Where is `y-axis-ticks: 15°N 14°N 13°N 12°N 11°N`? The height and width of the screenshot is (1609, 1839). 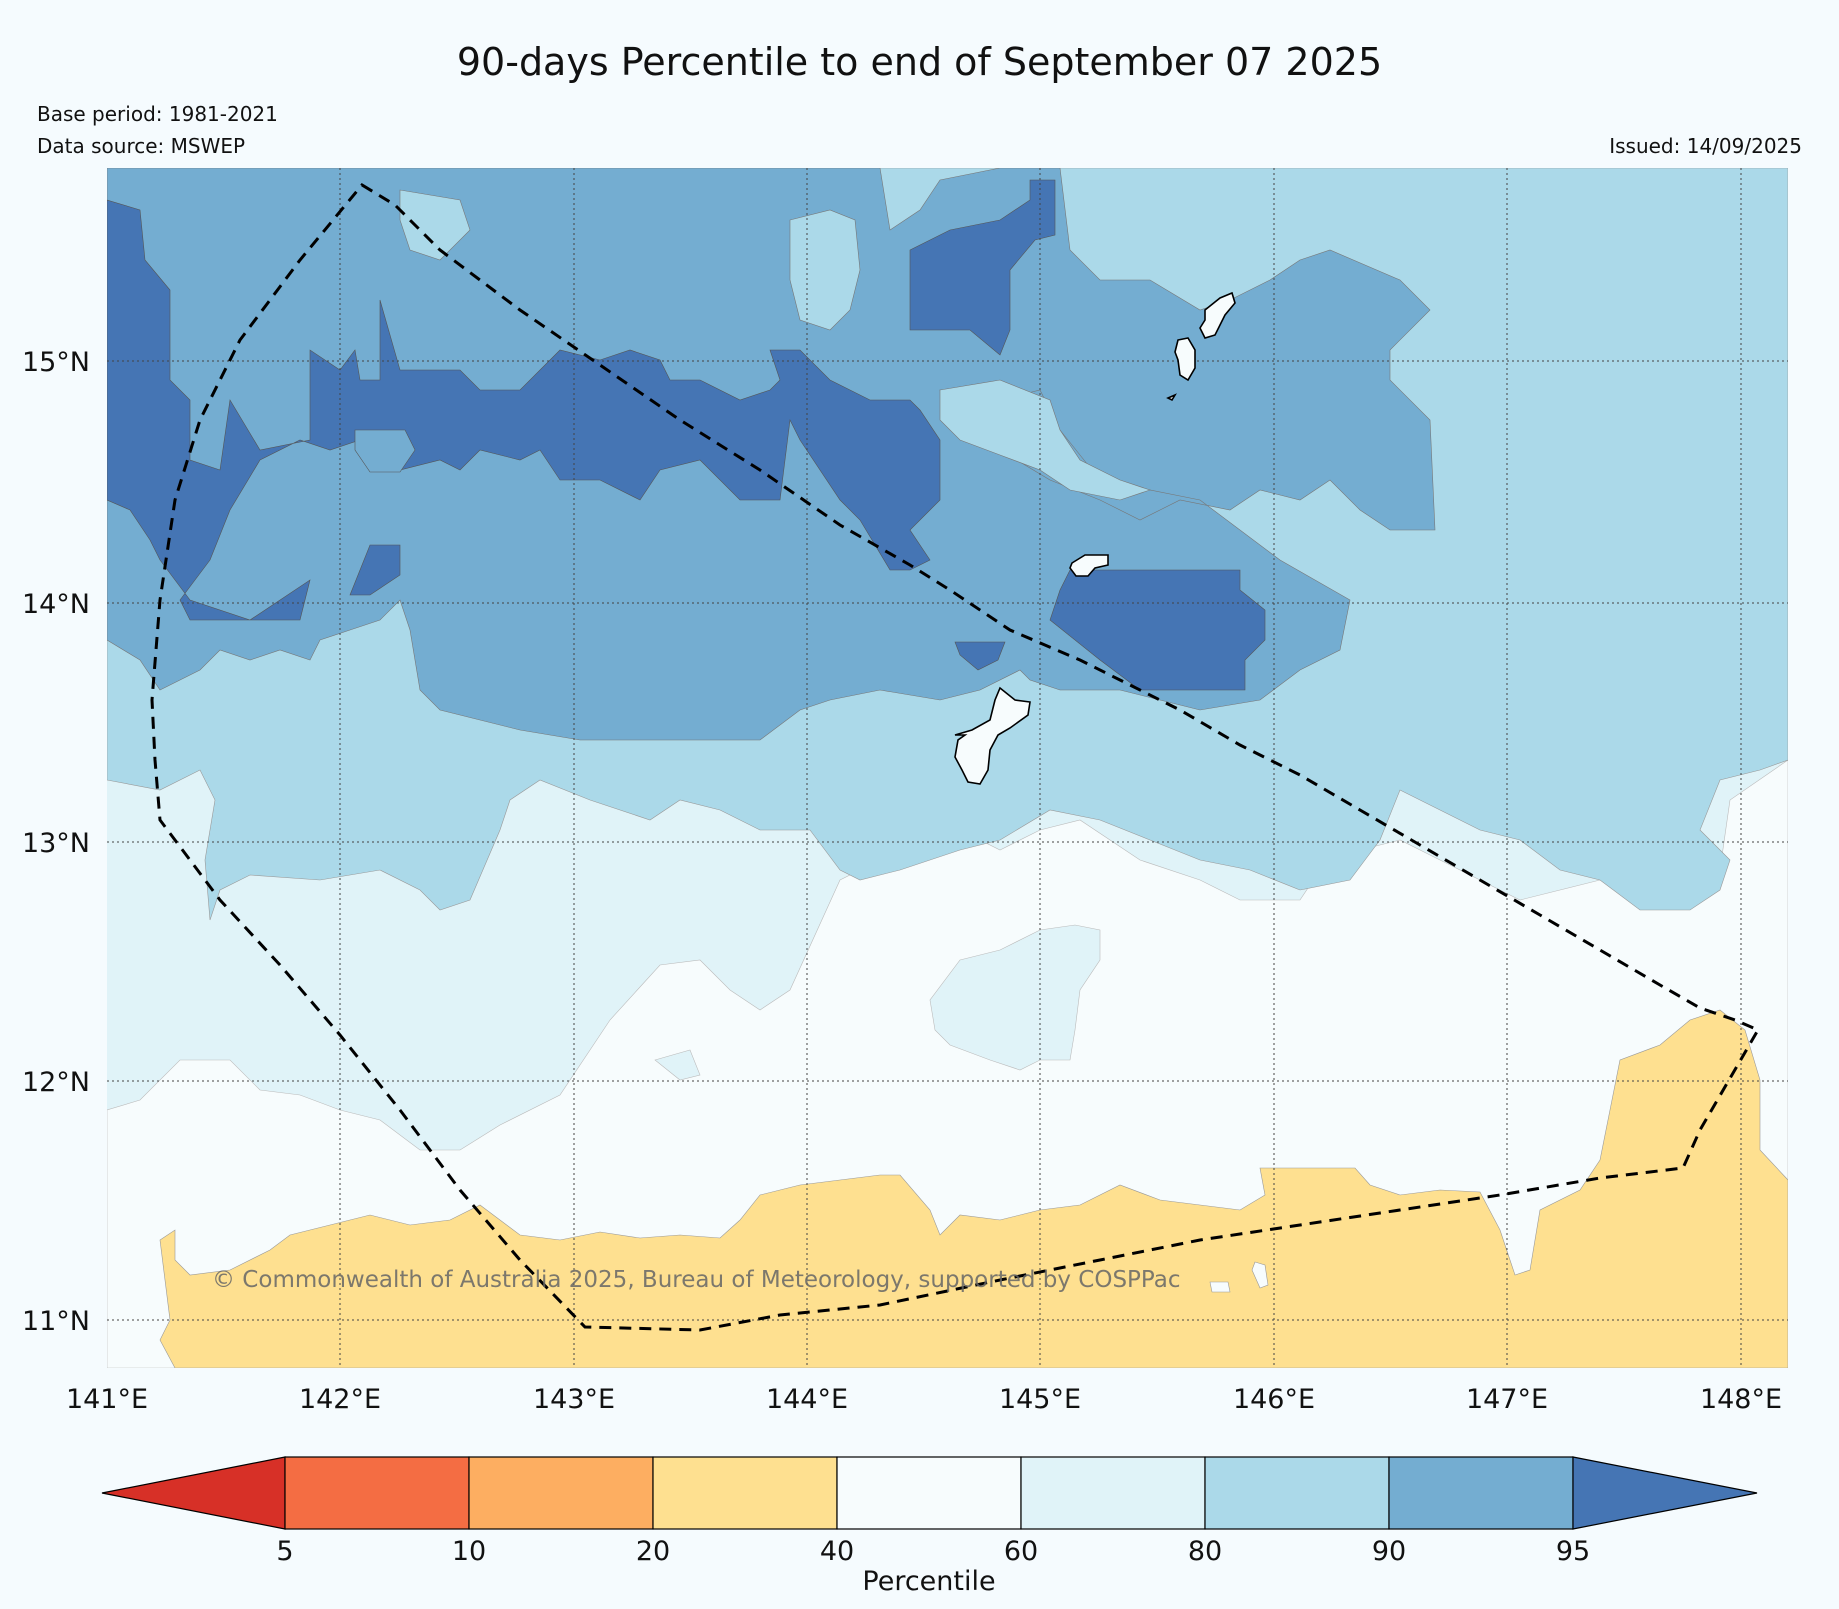 y-axis-ticks: 15°N 14°N 13°N 12°N 11°N is located at coordinates (56, 842).